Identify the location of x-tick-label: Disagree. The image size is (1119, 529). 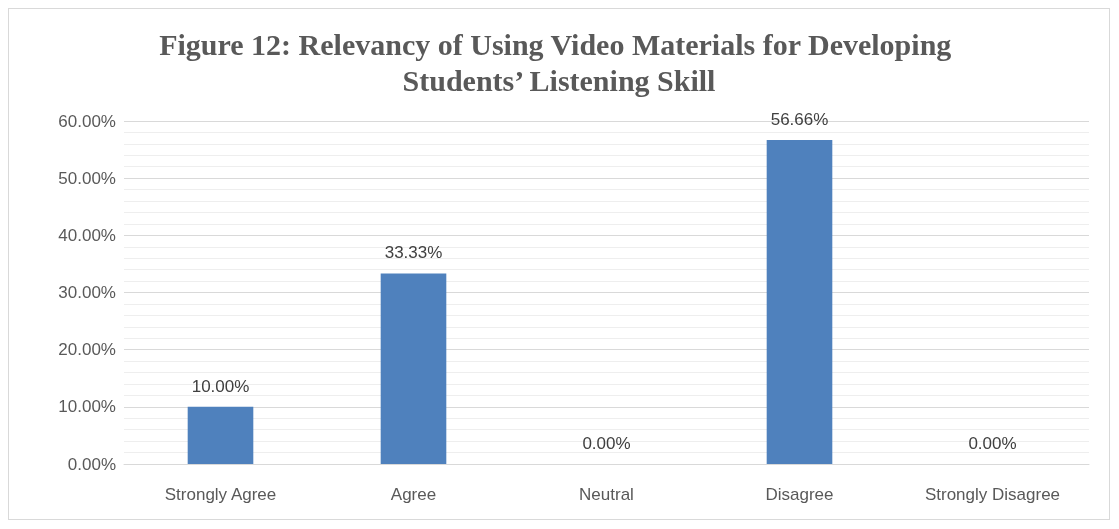
(799, 494).